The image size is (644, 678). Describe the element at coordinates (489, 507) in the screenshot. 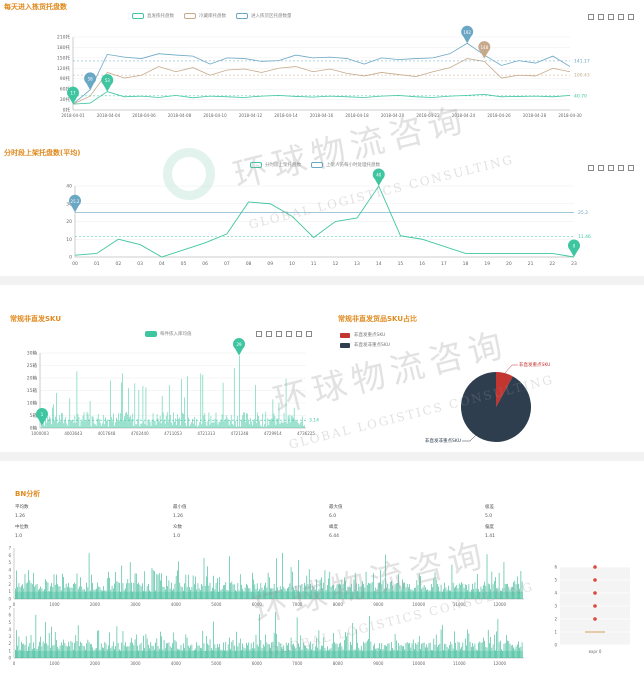

I see `stat-label: 极差` at that location.